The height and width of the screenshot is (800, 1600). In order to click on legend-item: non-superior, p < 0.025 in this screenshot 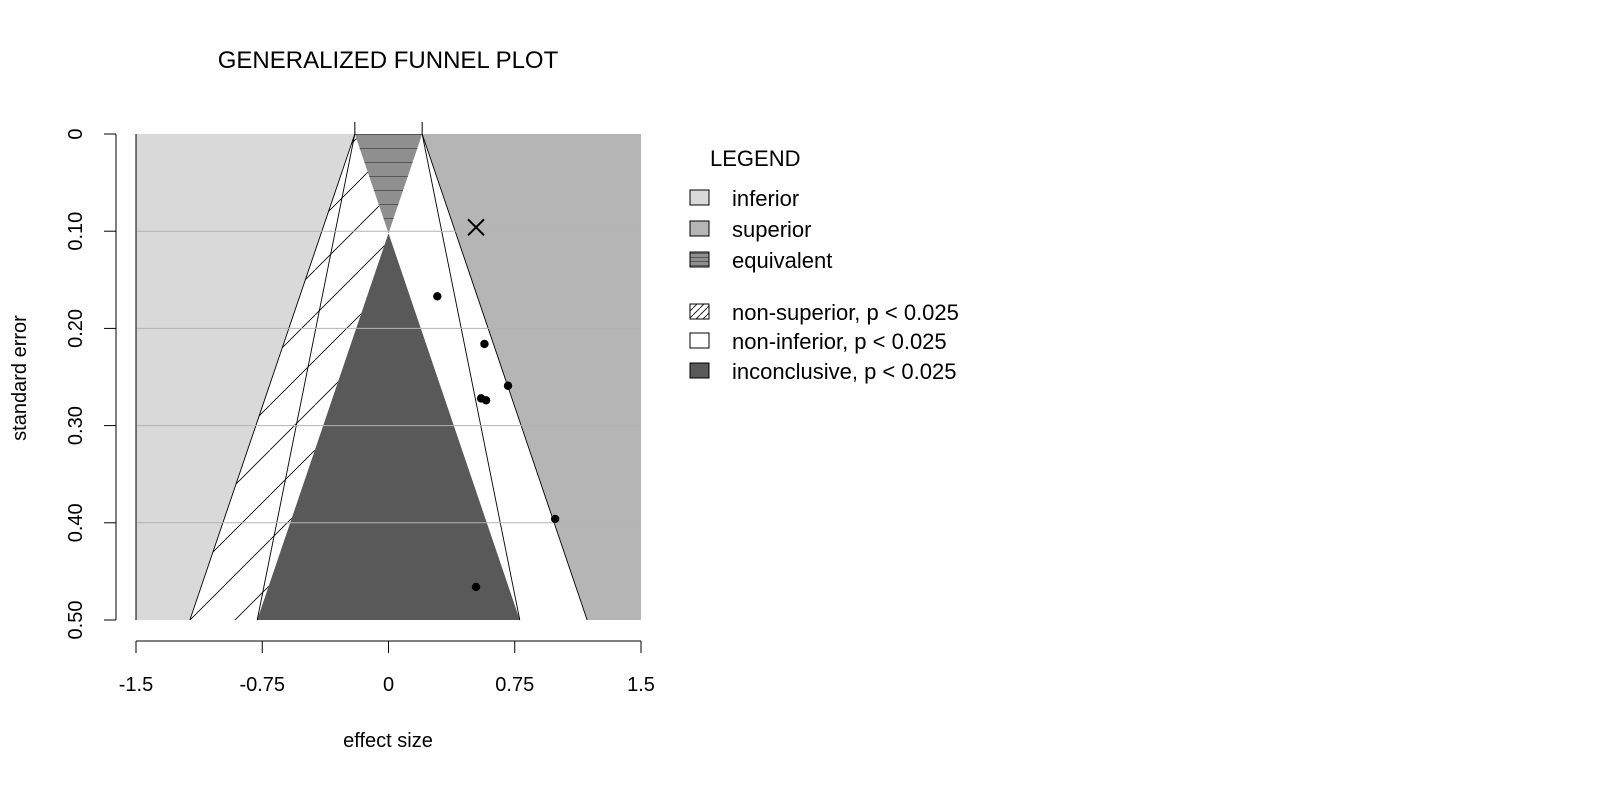, I will do `click(824, 312)`.